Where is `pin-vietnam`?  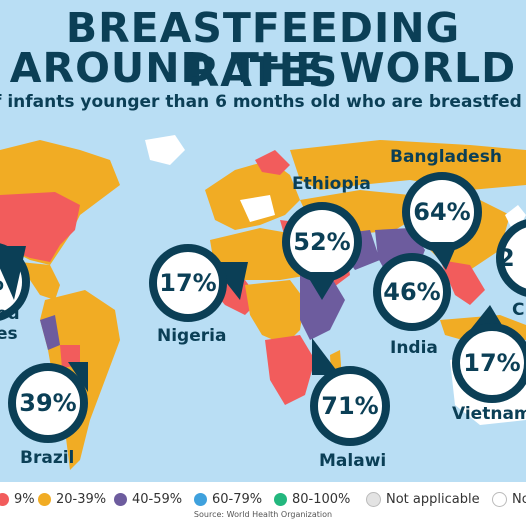 pin-vietnam is located at coordinates (489, 354).